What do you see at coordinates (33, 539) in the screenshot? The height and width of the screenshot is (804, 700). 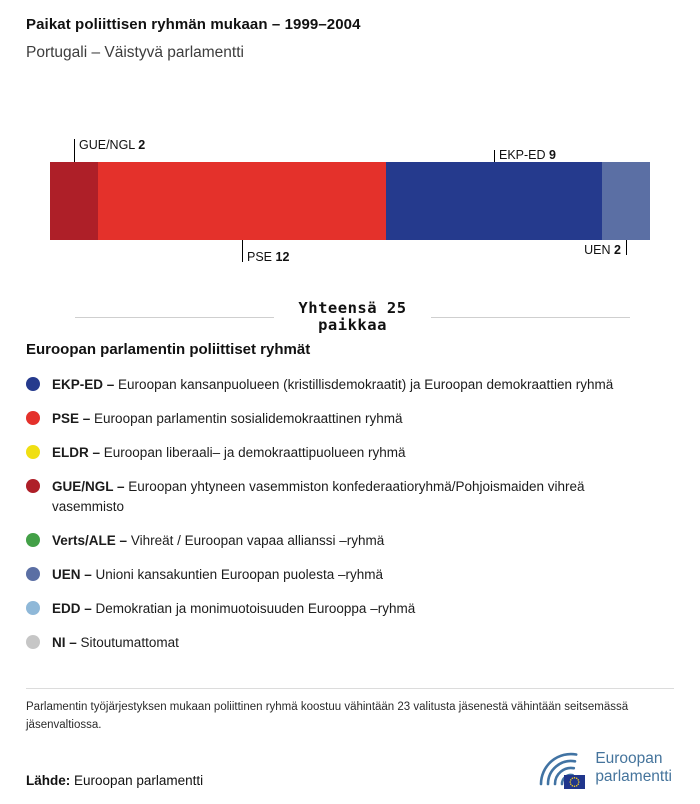 I see `legend-dot-vertsale` at bounding box center [33, 539].